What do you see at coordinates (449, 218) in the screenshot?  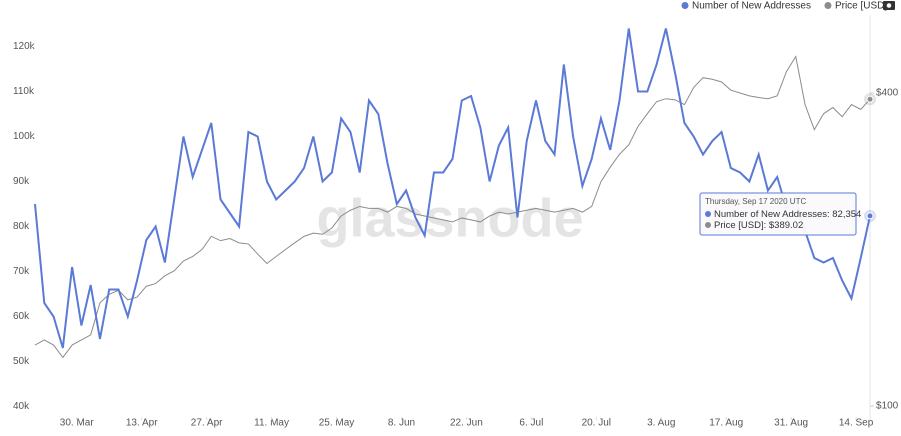 I see `watermark: glassnode` at bounding box center [449, 218].